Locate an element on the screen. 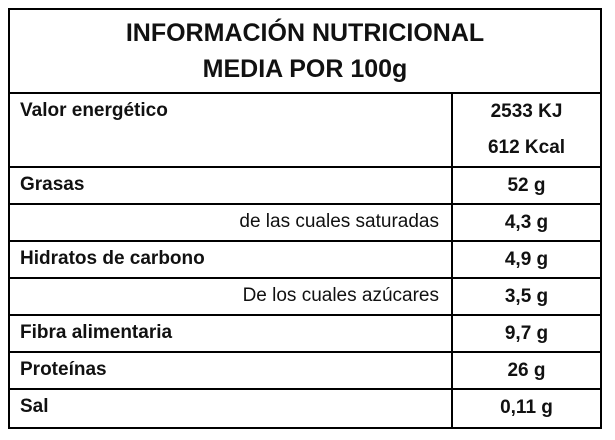 Image resolution: width=615 pixels, height=440 pixels. value-line: 612 Kcal is located at coordinates (526, 147).